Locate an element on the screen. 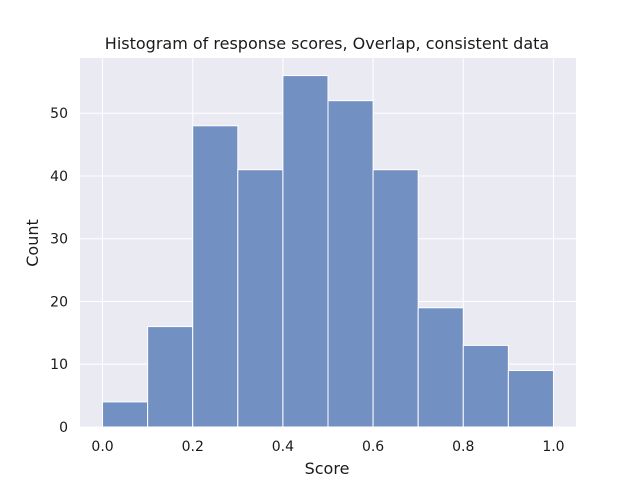 This screenshot has height=480, width=640. y-tick-label: 0 is located at coordinates (63, 428).